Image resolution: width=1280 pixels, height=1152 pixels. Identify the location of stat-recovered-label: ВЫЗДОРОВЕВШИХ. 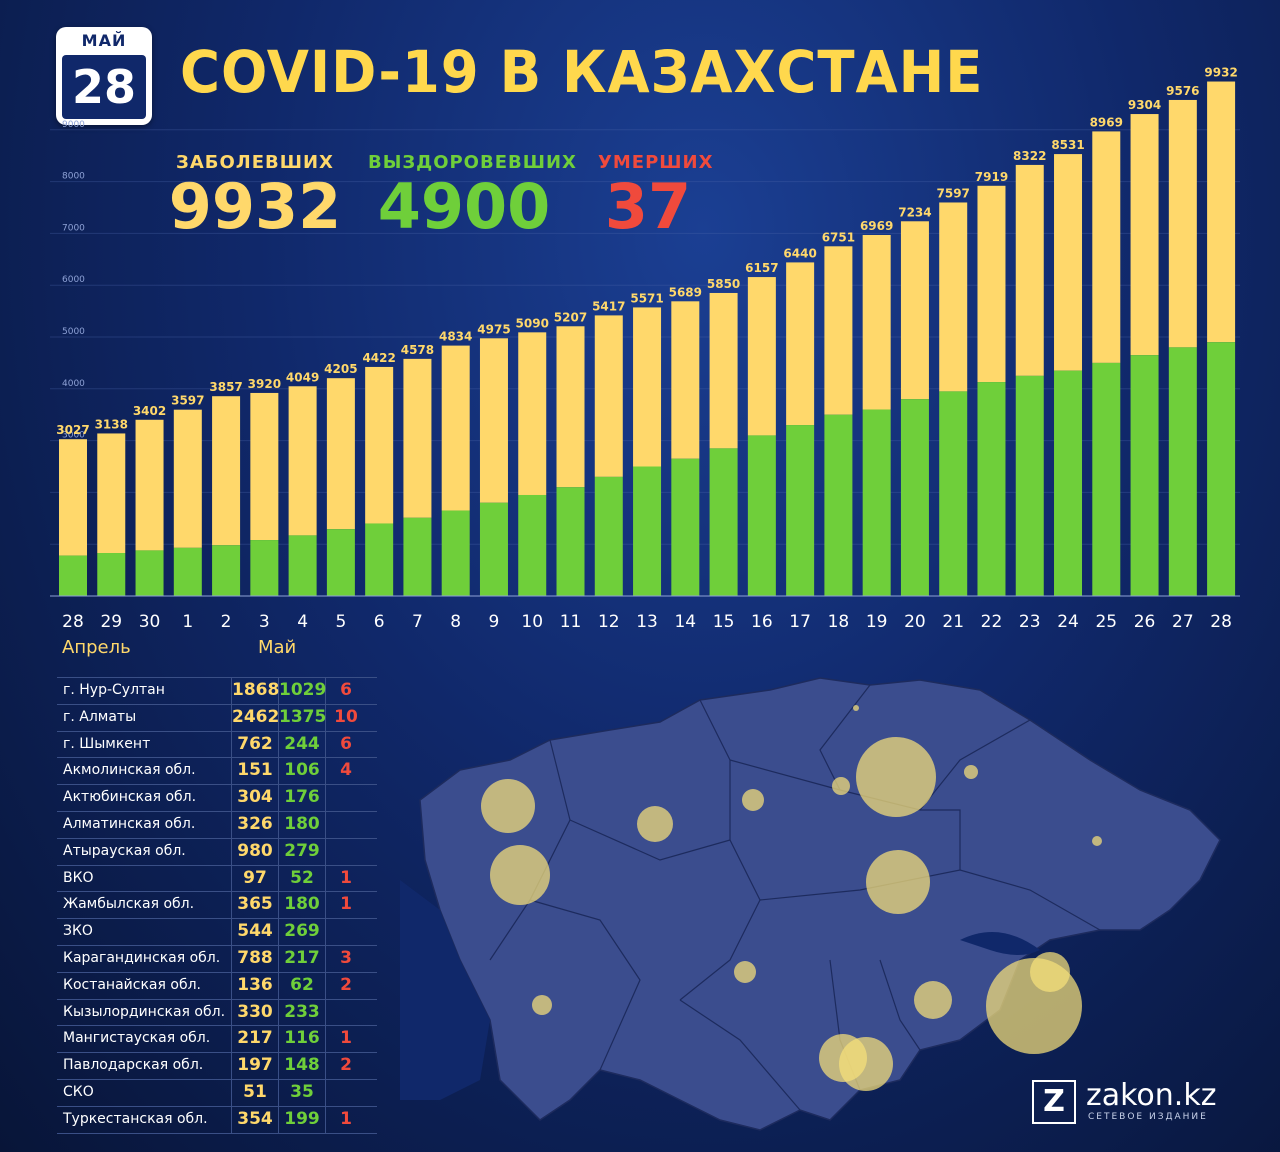
(472, 162).